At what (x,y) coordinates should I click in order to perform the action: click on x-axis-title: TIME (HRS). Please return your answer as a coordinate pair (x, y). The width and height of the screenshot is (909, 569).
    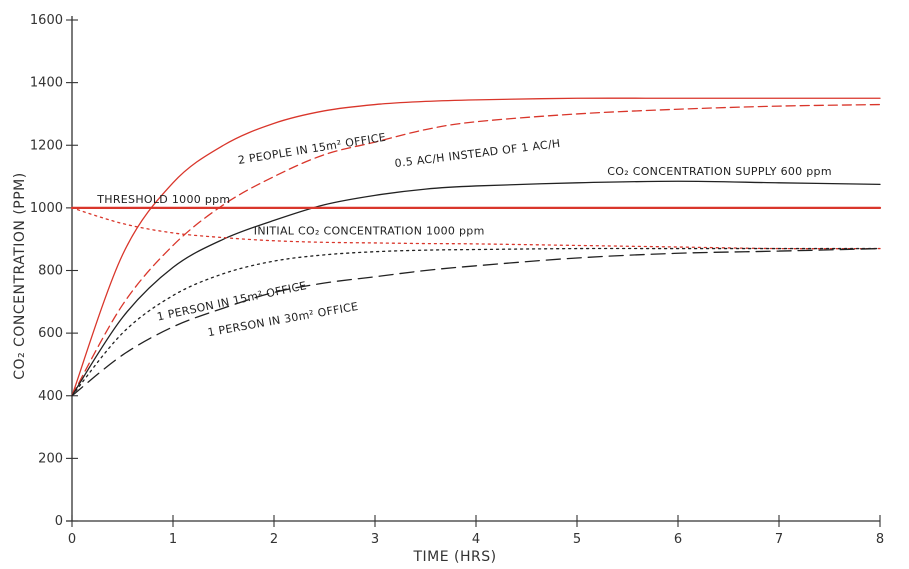
    Looking at the image, I should click on (454, 557).